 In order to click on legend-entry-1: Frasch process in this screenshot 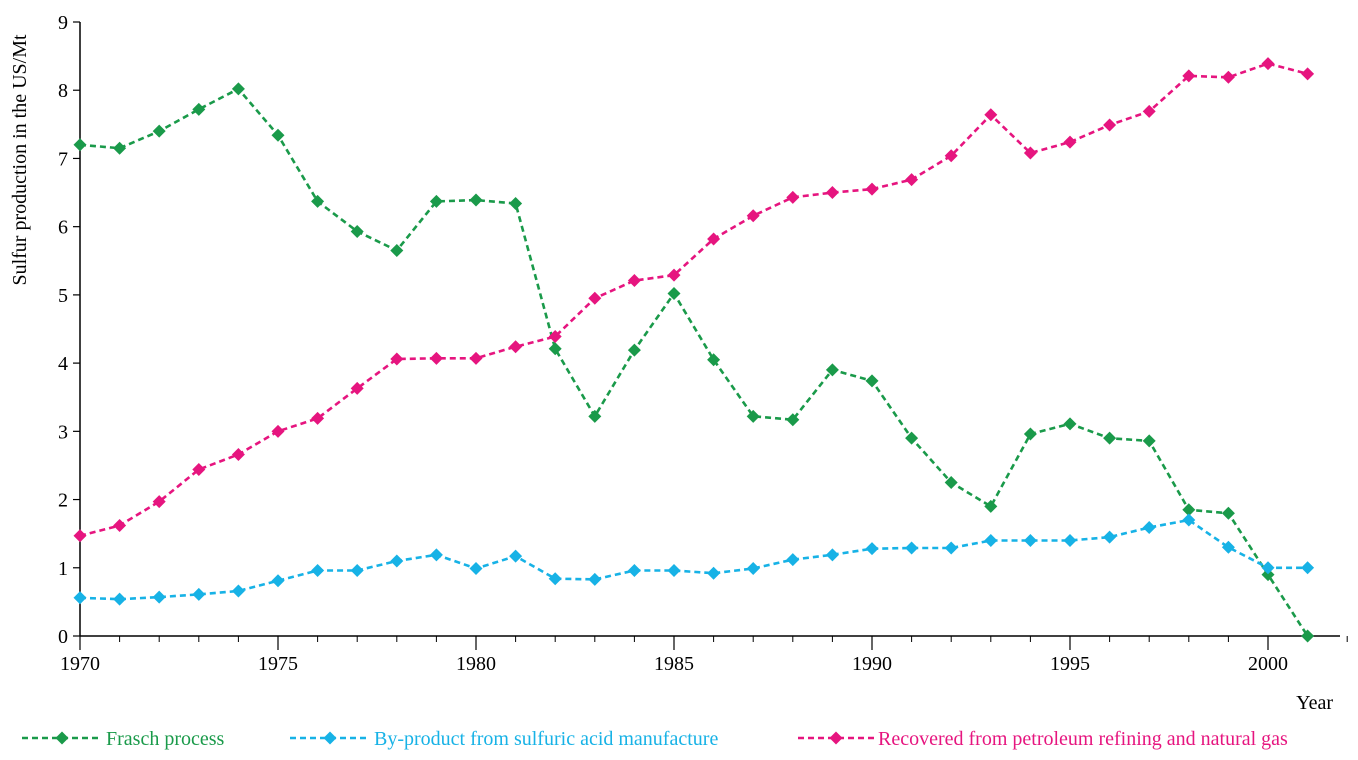, I will do `click(123, 739)`.